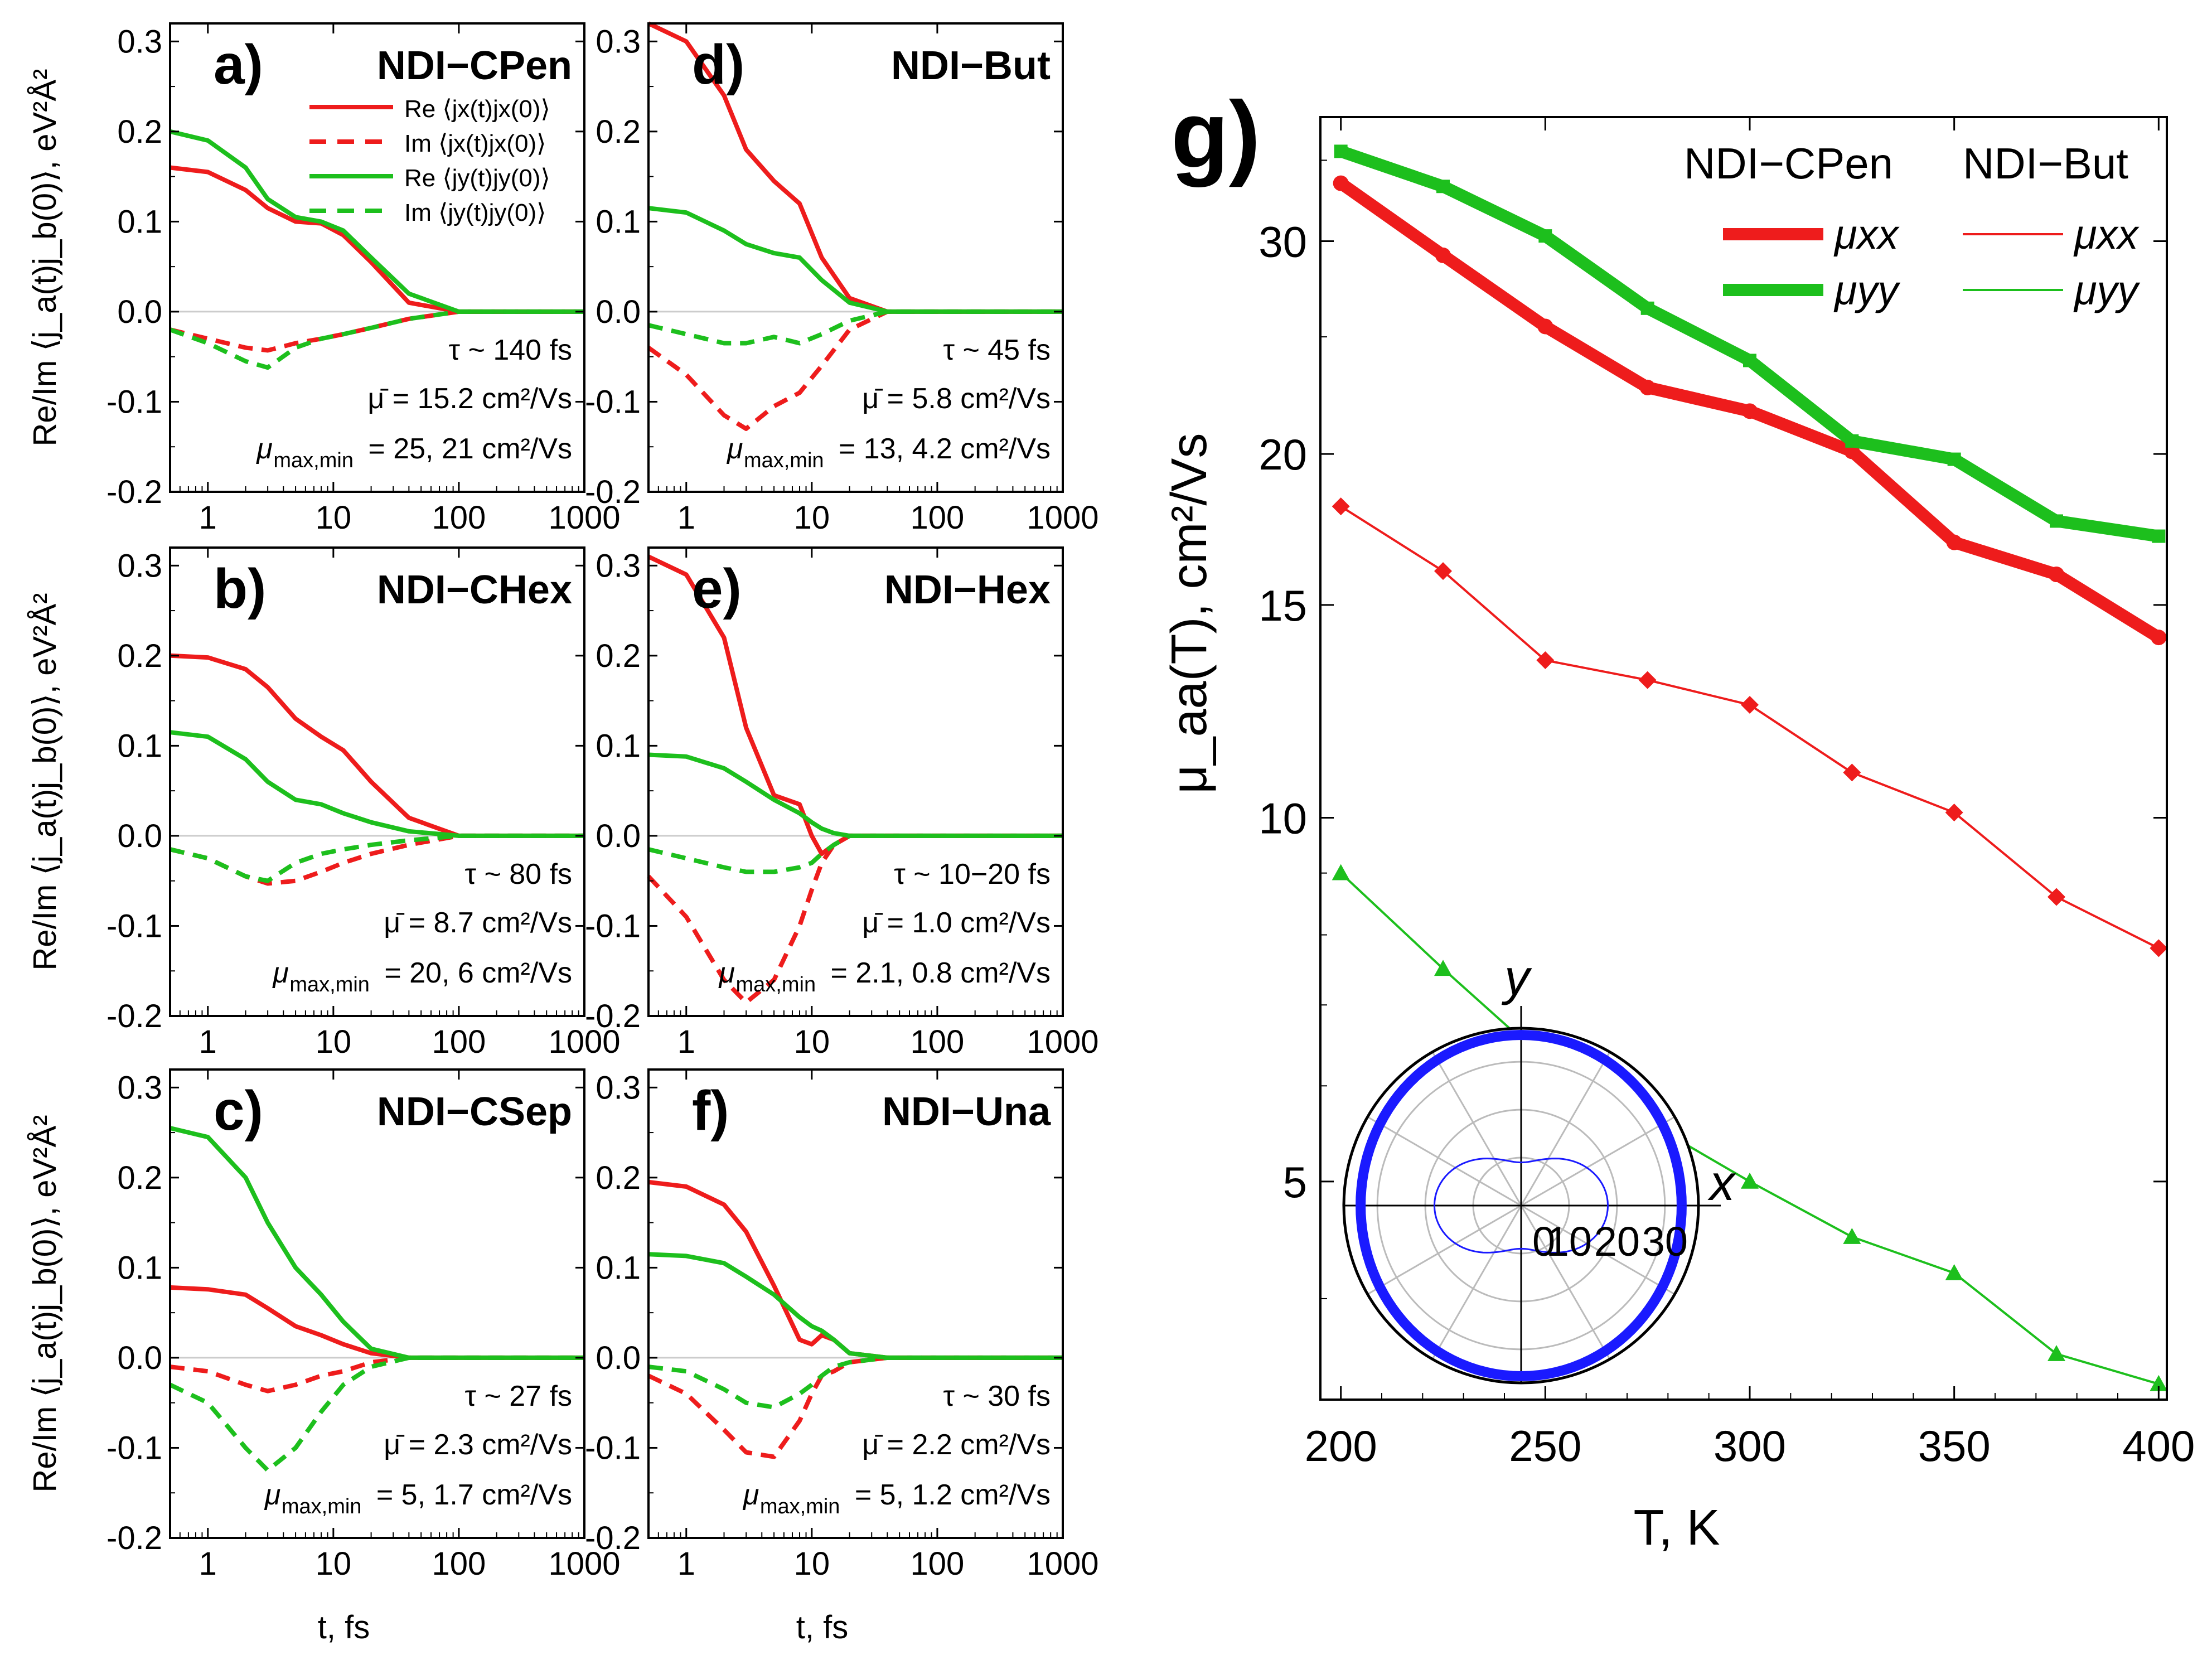 This screenshot has height=1655, width=2212. What do you see at coordinates (971, 65) in the screenshot?
I see `panel-title: NDI−But` at bounding box center [971, 65].